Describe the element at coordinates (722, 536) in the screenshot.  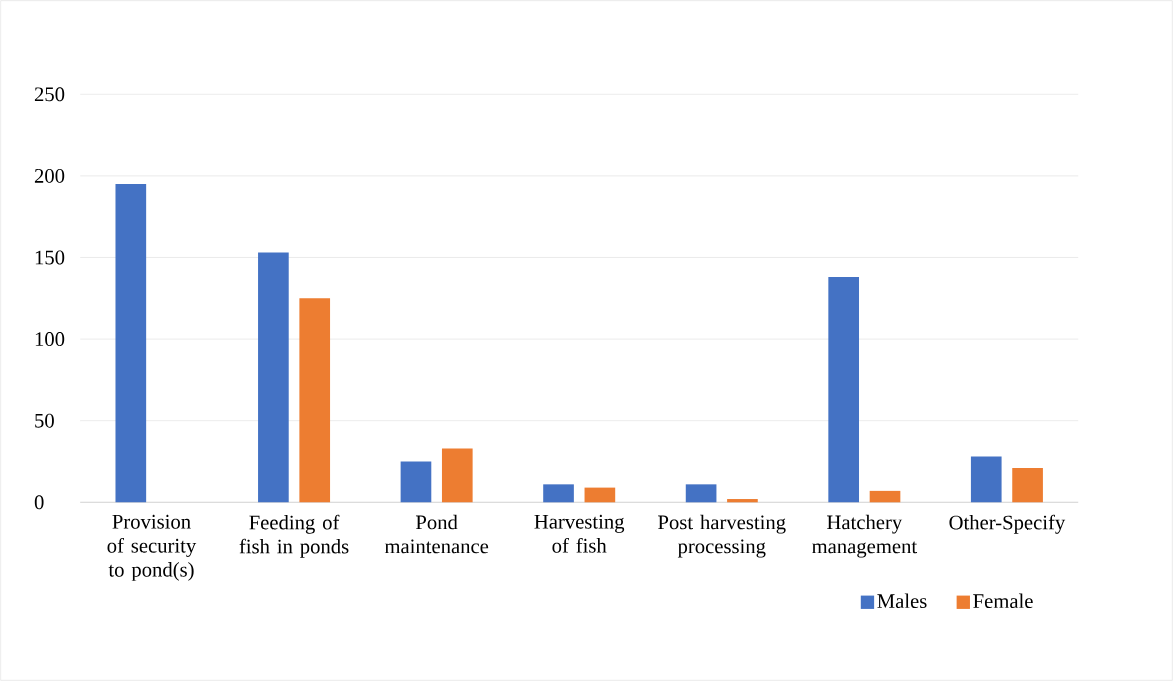
I see `x-tick-label: Post harvesting processing` at that location.